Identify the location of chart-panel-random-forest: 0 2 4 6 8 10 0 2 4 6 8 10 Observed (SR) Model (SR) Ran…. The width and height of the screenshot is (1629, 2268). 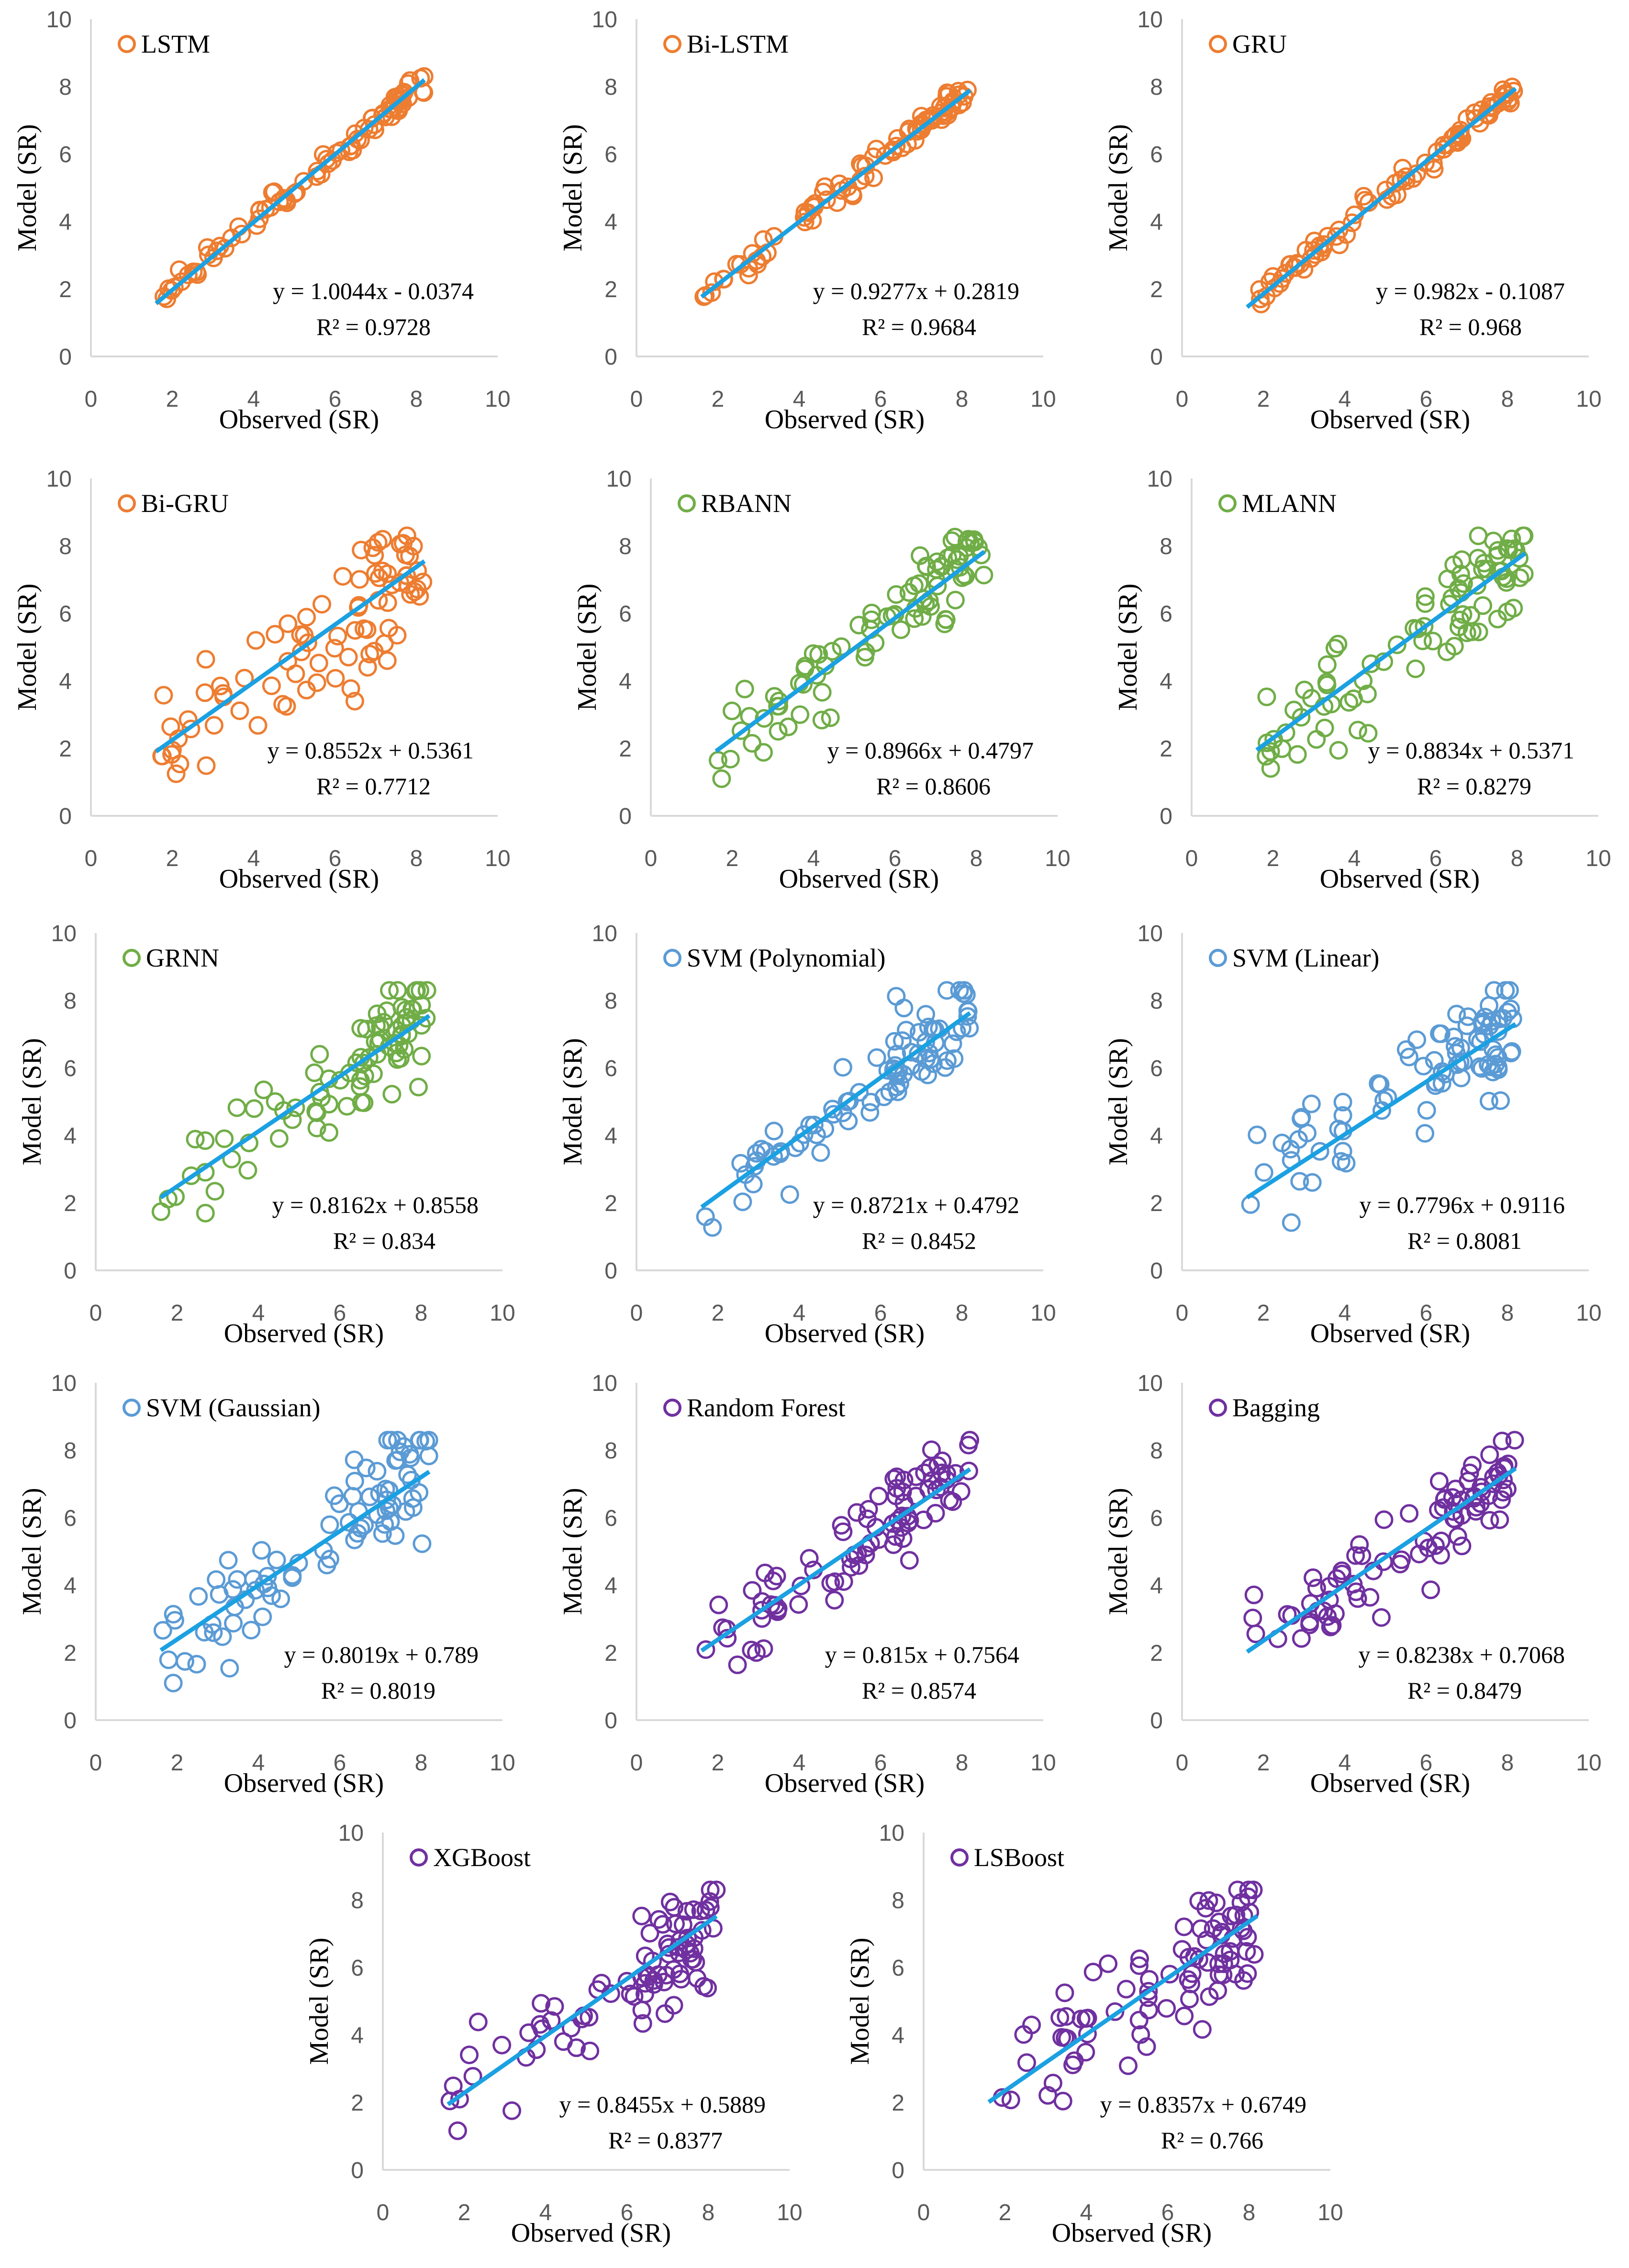
(825, 1591).